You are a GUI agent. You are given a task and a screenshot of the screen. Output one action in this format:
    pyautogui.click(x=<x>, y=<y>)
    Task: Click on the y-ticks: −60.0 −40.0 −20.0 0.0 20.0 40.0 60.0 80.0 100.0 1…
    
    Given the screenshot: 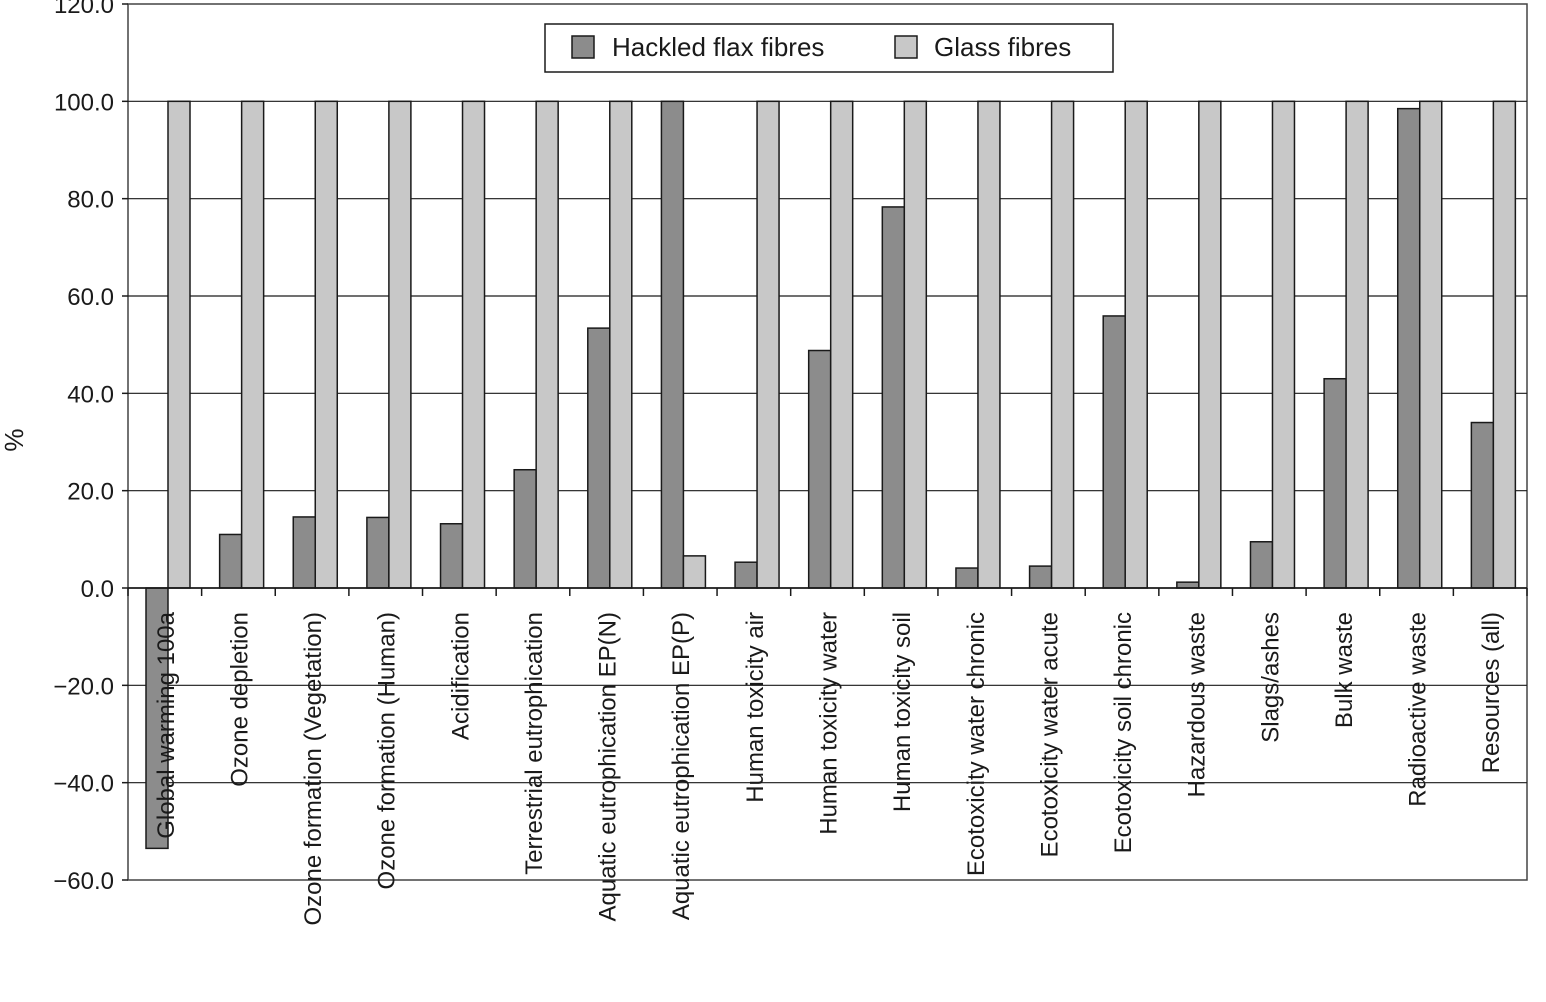 What is the action you would take?
    pyautogui.click(x=90, y=447)
    